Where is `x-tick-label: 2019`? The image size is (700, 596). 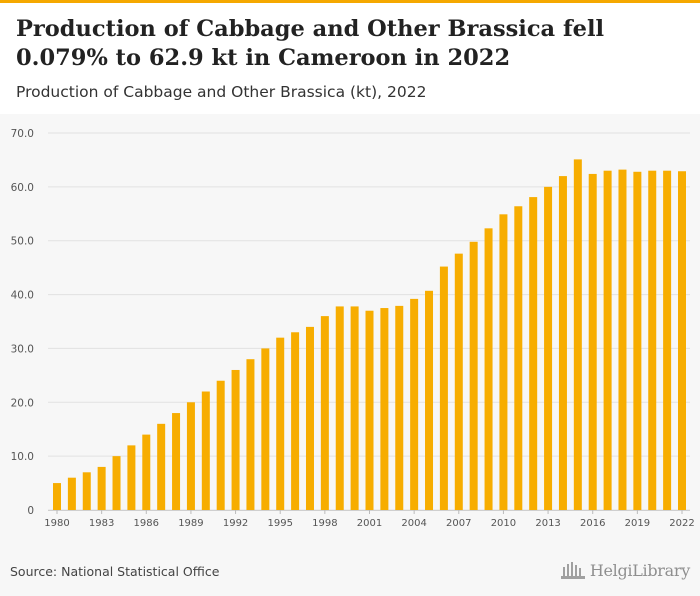 x-tick-label: 2019 is located at coordinates (637, 523).